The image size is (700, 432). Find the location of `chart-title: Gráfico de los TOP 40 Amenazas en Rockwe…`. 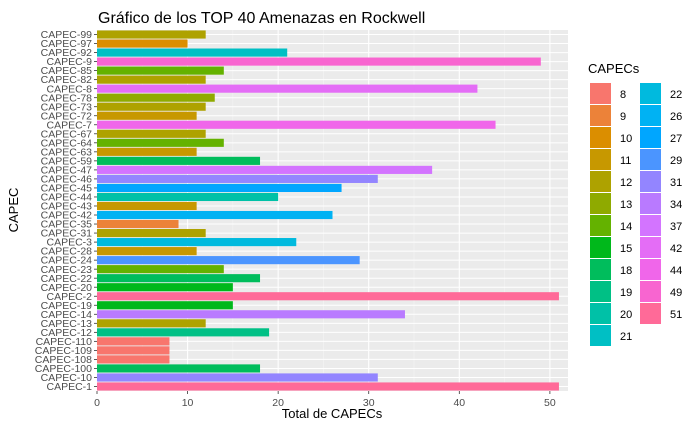

chart-title: Gráfico de los TOP 40 Amenazas en Rockwe… is located at coordinates (261, 18).